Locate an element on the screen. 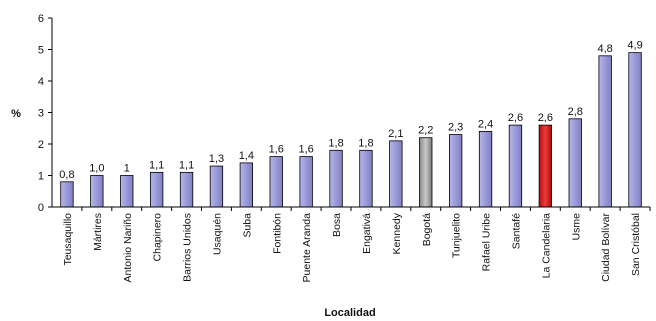  data-label: 1,3 is located at coordinates (216, 159).